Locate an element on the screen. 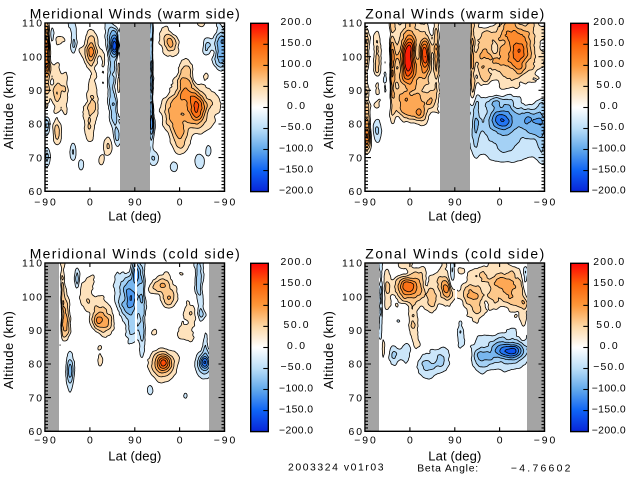  svg-text: Beta Angle: is located at coordinates (447, 469).